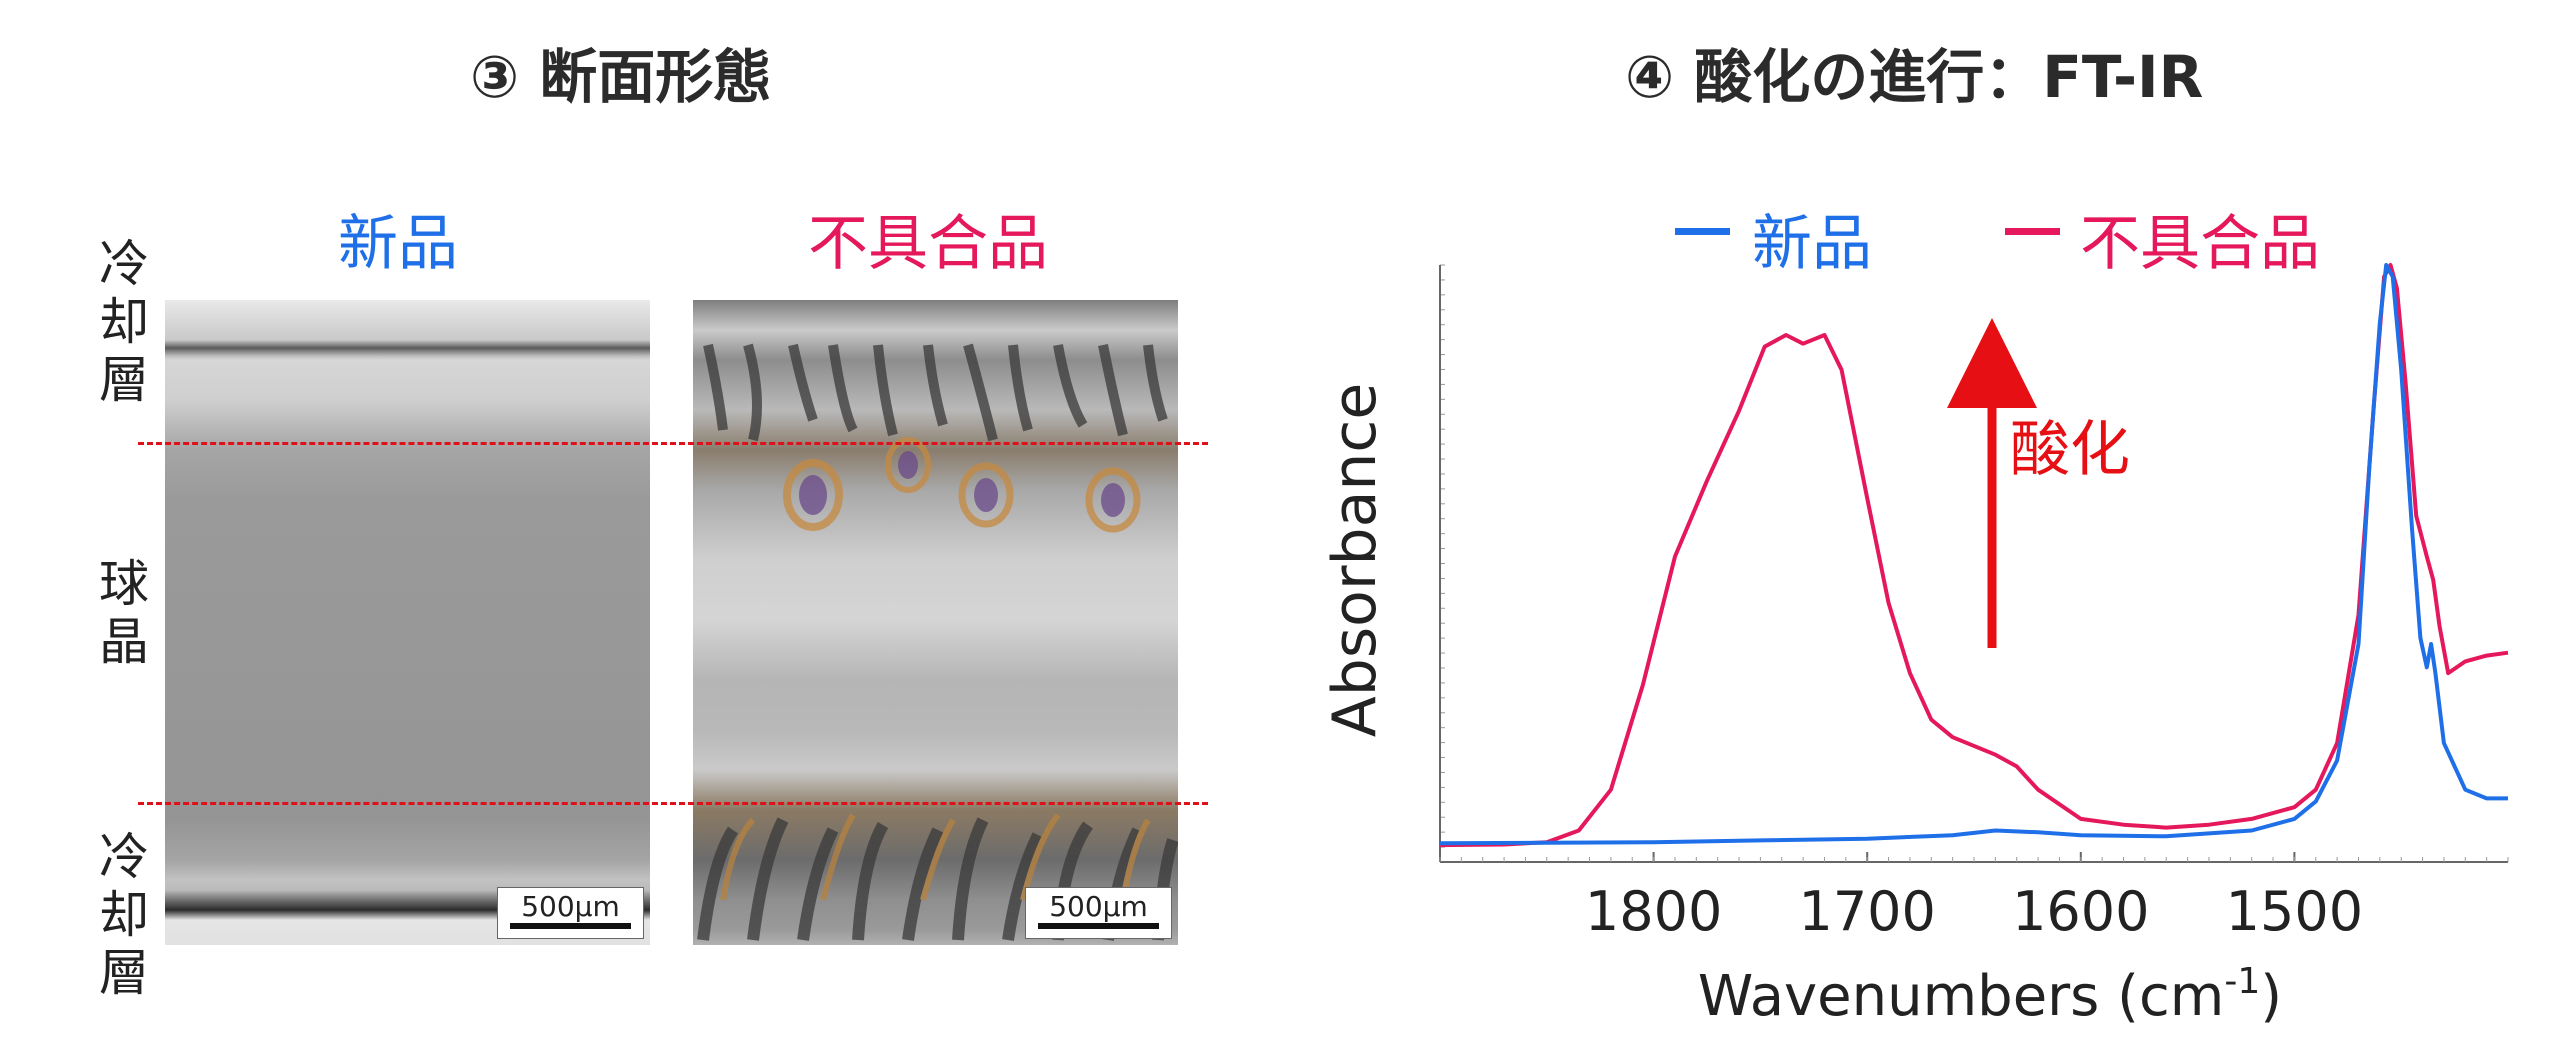  I want to click on micrograph-texture, so click(937, 642).